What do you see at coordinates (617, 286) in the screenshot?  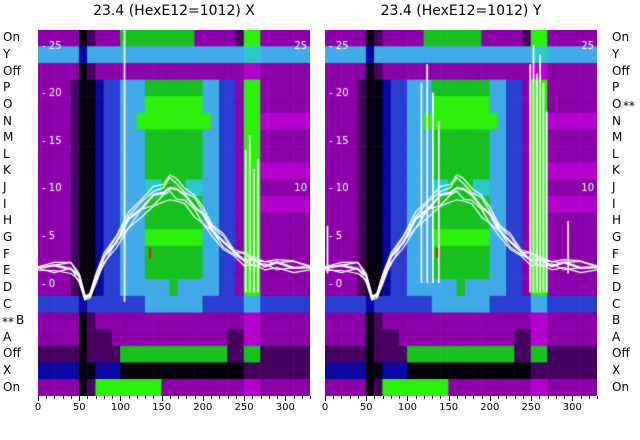 I see `channel-label-right: D` at bounding box center [617, 286].